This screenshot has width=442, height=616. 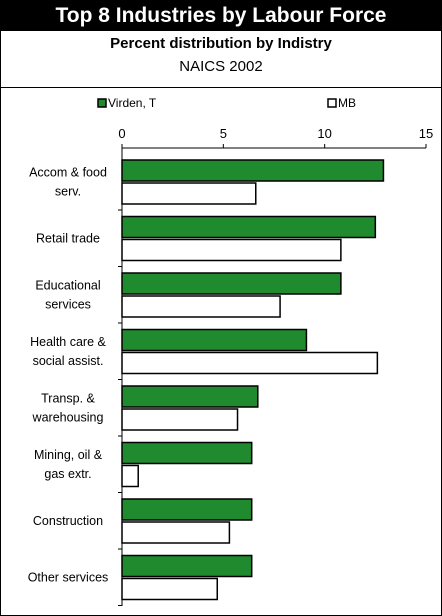 I want to click on category-label: Transp. &, so click(x=68, y=399).